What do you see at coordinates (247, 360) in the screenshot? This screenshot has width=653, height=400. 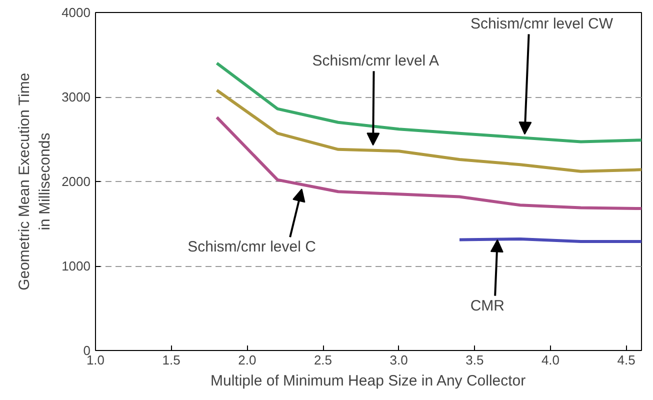 I see `x-tick-label: 2.0` at bounding box center [247, 360].